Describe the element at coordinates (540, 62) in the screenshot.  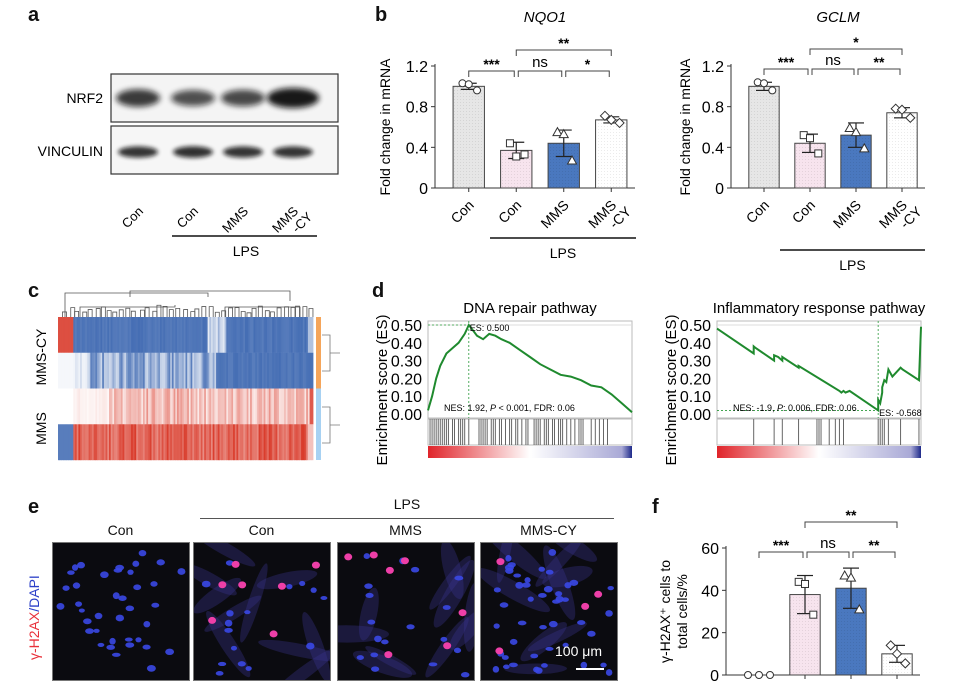
I see `significance-label: ns` at that location.